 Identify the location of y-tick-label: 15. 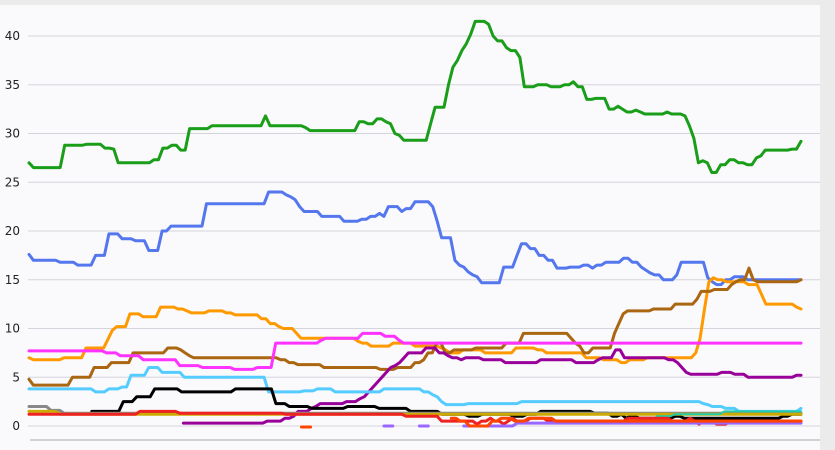
(12, 280).